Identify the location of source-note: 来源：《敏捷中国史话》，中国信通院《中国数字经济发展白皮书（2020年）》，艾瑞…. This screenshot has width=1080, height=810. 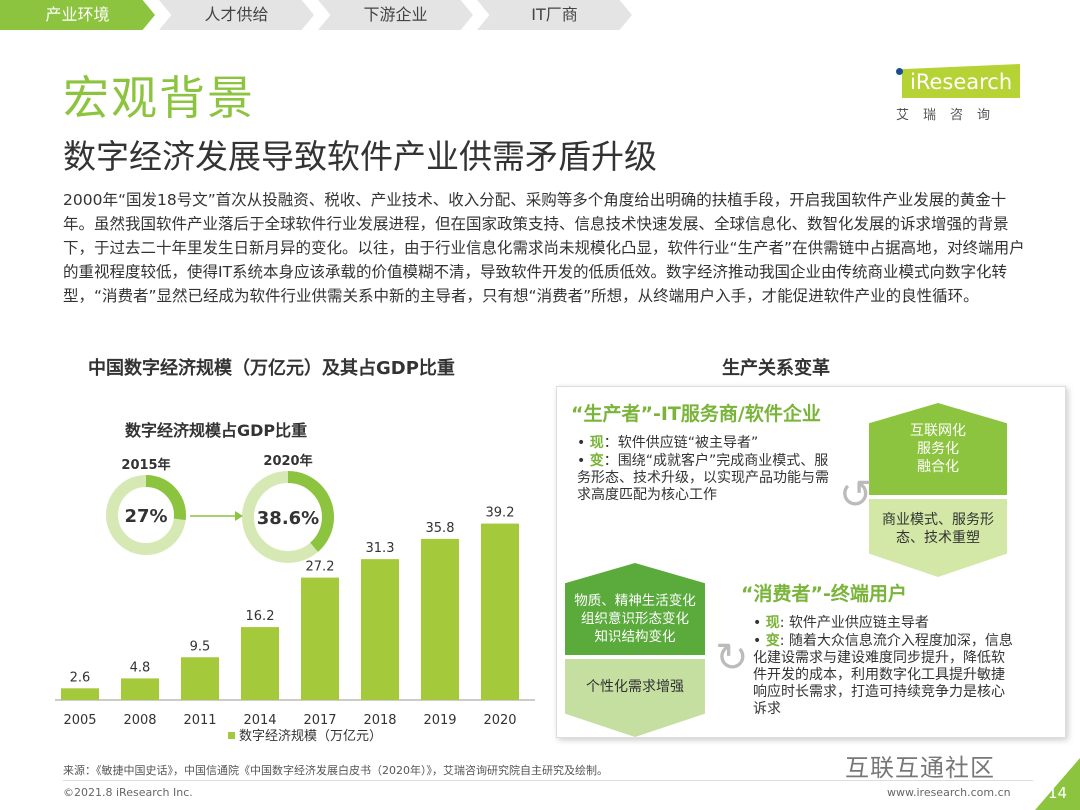
(335, 770).